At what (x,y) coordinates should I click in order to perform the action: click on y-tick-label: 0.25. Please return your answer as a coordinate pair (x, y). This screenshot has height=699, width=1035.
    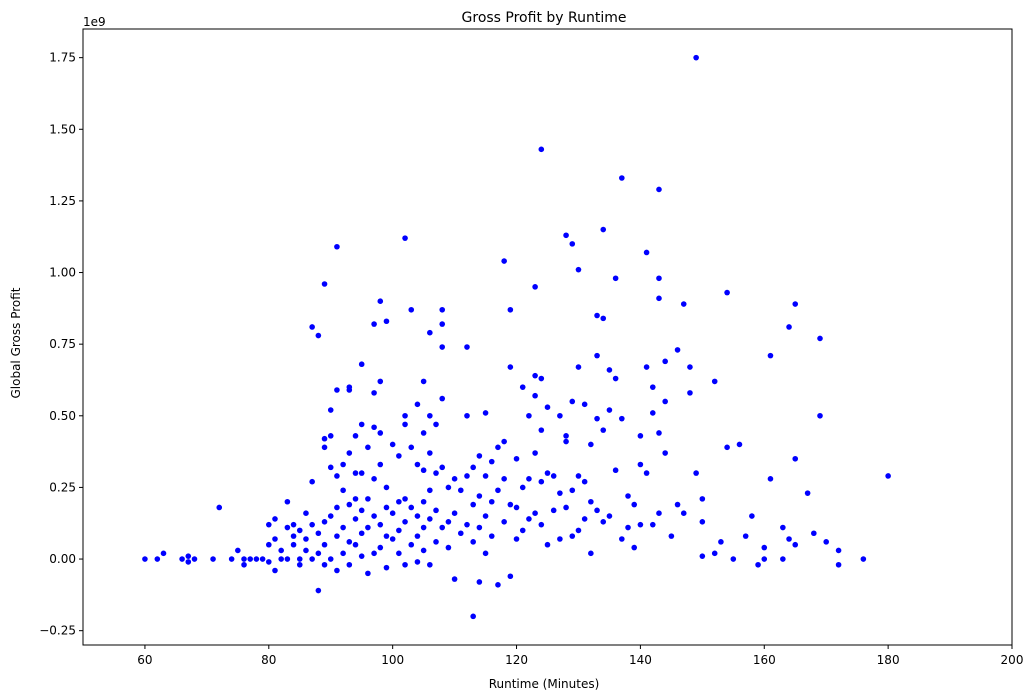
    Looking at the image, I should click on (62, 487).